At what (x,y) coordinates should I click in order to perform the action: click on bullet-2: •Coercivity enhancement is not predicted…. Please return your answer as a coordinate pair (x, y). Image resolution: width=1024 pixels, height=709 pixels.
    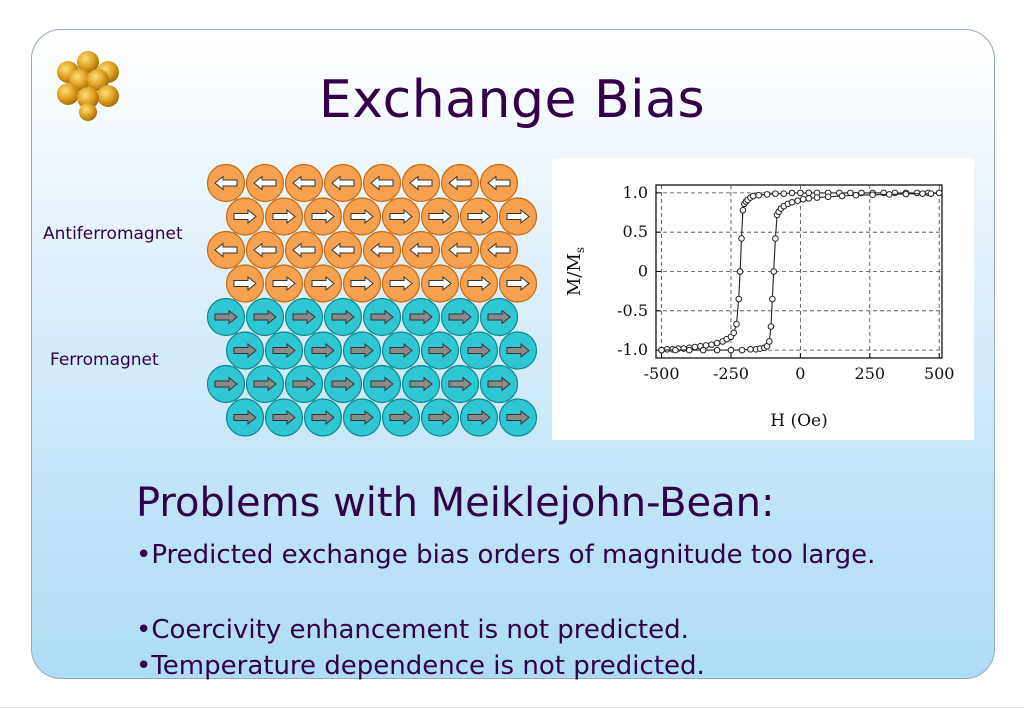
    Looking at the image, I should click on (412, 630).